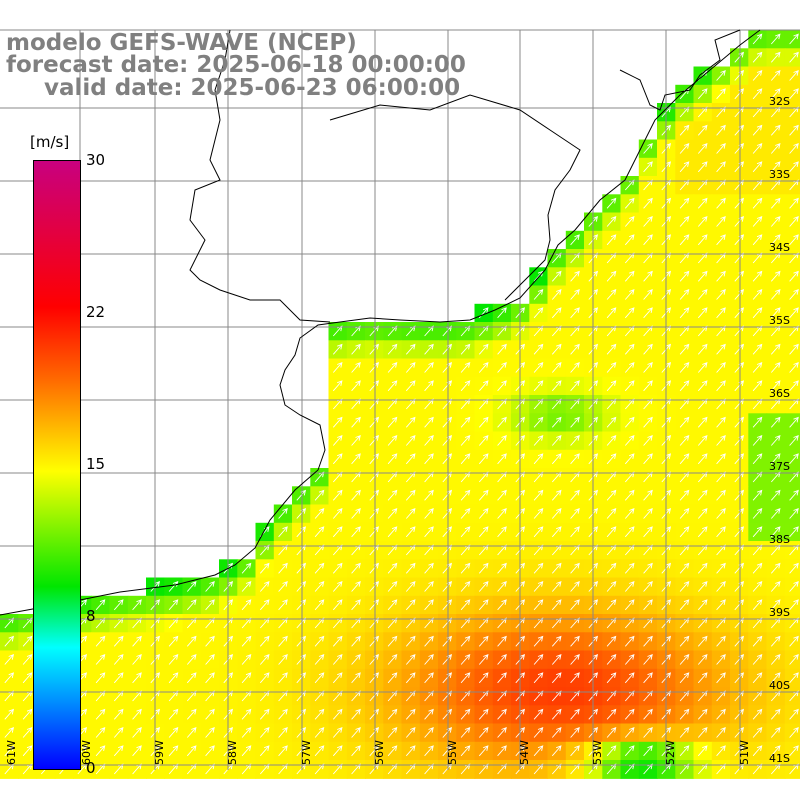 The width and height of the screenshot is (800, 800). I want to click on colorbar-tick-0: 0, so click(91, 768).